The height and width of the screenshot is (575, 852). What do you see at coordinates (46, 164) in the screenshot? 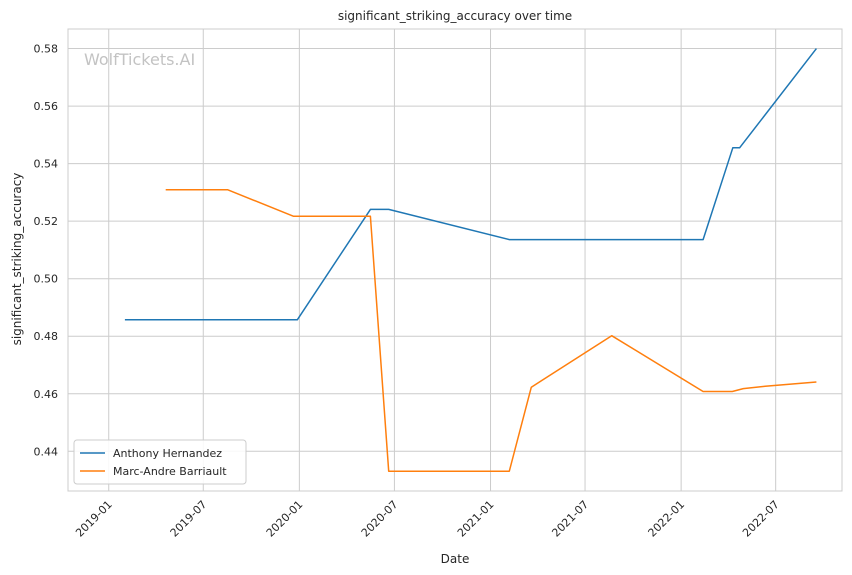
I see `y-tick-label: 0.54` at bounding box center [46, 164].